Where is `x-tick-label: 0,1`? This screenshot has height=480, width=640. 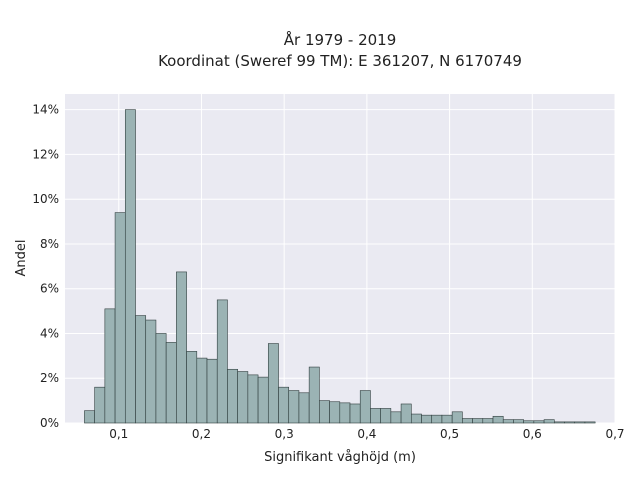
x-tick-label: 0,1 is located at coordinates (118, 434).